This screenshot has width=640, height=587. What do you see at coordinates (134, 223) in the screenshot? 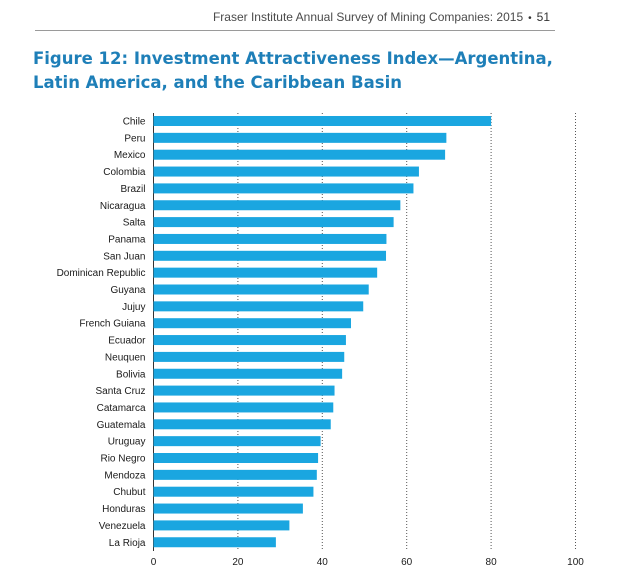
I see `category-label: Salta` at bounding box center [134, 223].